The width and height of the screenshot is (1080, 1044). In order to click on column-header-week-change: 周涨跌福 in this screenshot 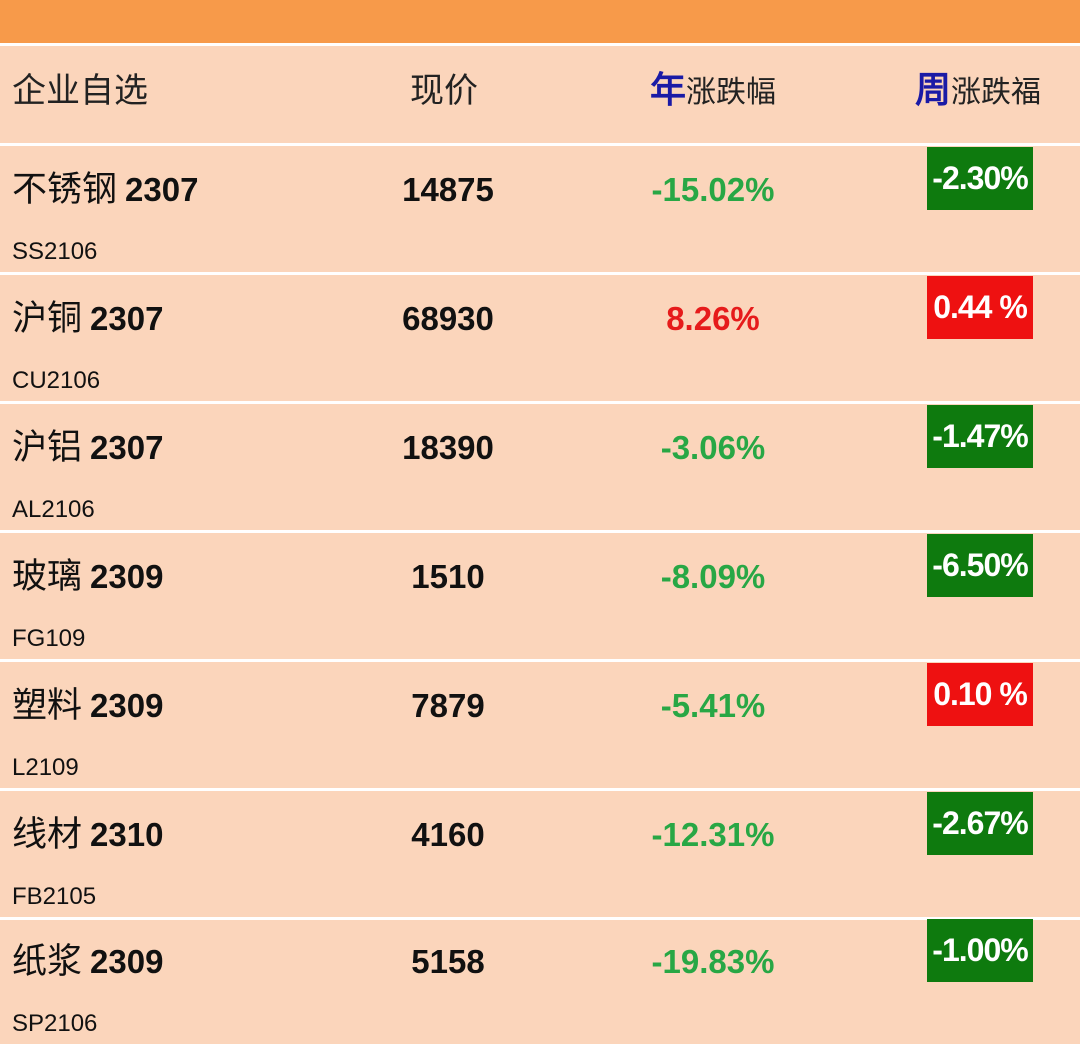, I will do `click(978, 94)`.